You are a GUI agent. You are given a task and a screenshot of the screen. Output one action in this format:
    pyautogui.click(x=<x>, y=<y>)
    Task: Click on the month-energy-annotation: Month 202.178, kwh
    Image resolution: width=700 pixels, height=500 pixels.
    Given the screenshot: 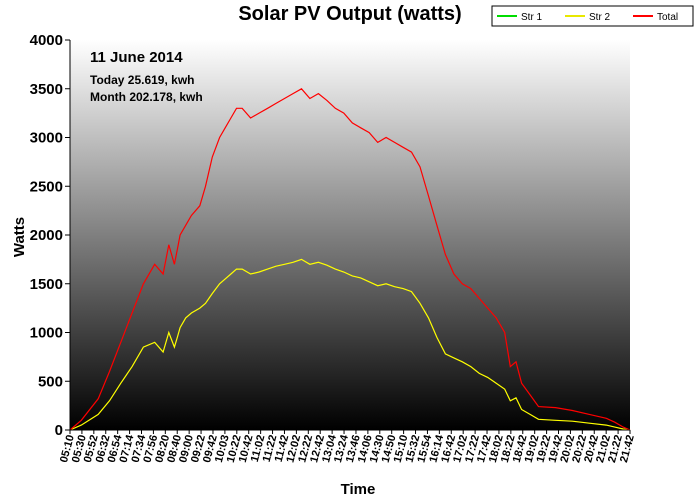 What is the action you would take?
    pyautogui.click(x=146, y=97)
    